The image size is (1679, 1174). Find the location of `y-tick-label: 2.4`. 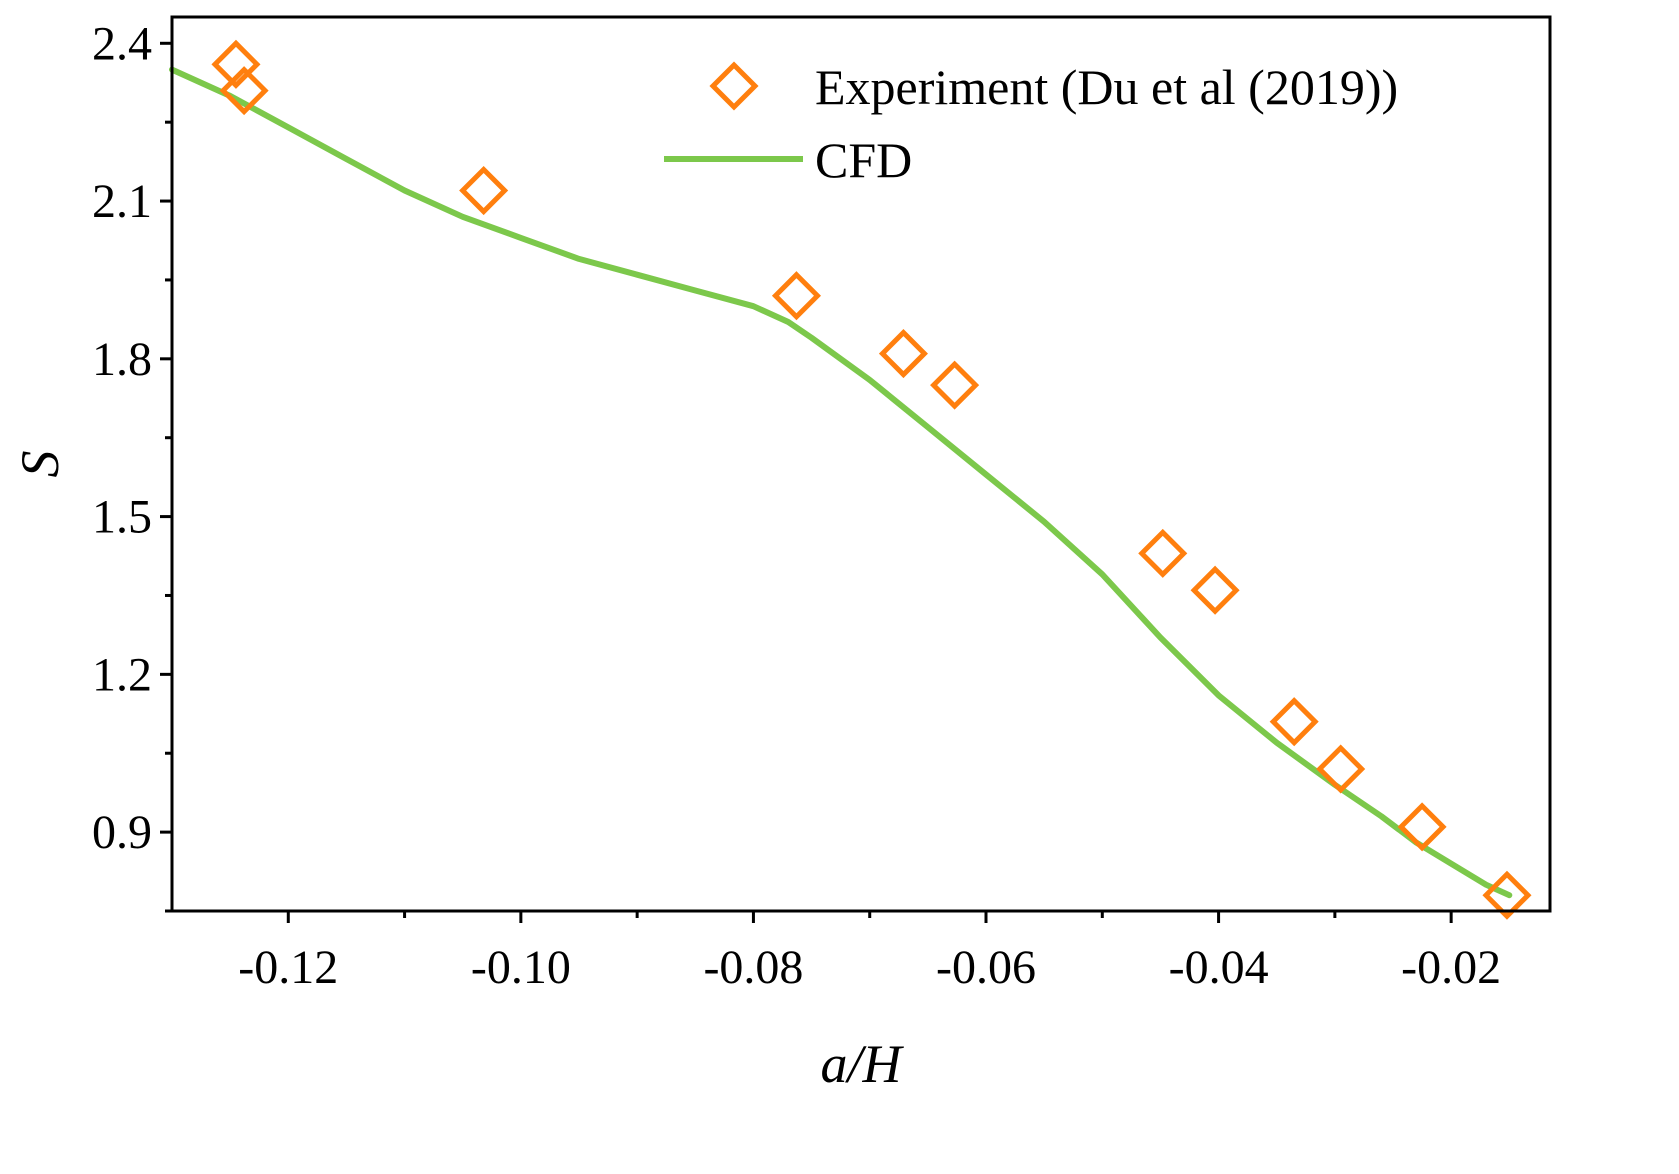

y-tick-label: 2.4 is located at coordinates (122, 43).